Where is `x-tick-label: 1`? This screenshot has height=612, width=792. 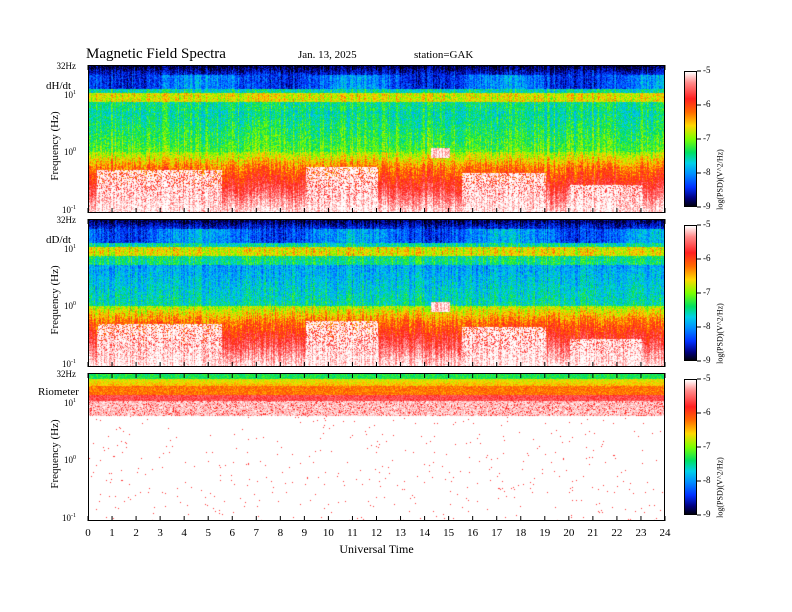 x-tick-label: 1 is located at coordinates (112, 533).